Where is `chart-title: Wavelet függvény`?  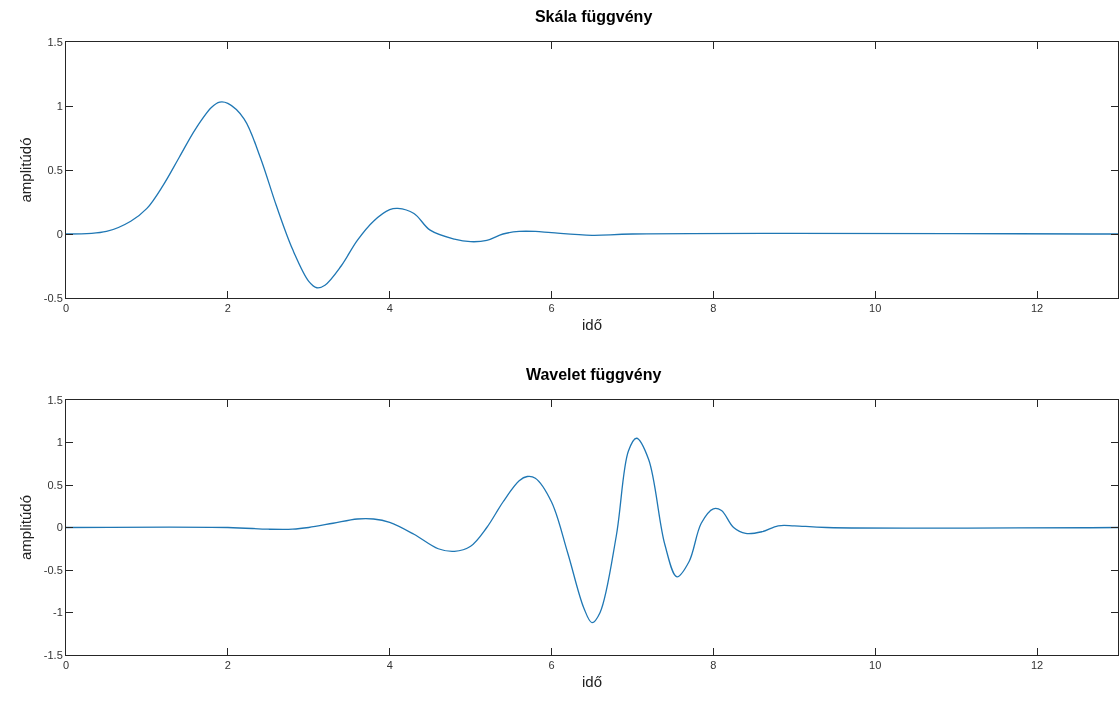 chart-title: Wavelet függvény is located at coordinates (593, 374).